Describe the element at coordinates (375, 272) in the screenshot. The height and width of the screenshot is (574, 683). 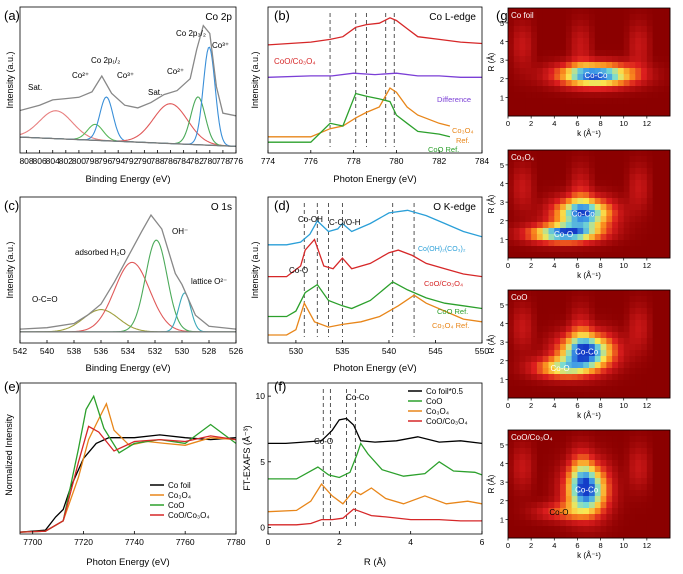
I see `panel-d-series` at that location.